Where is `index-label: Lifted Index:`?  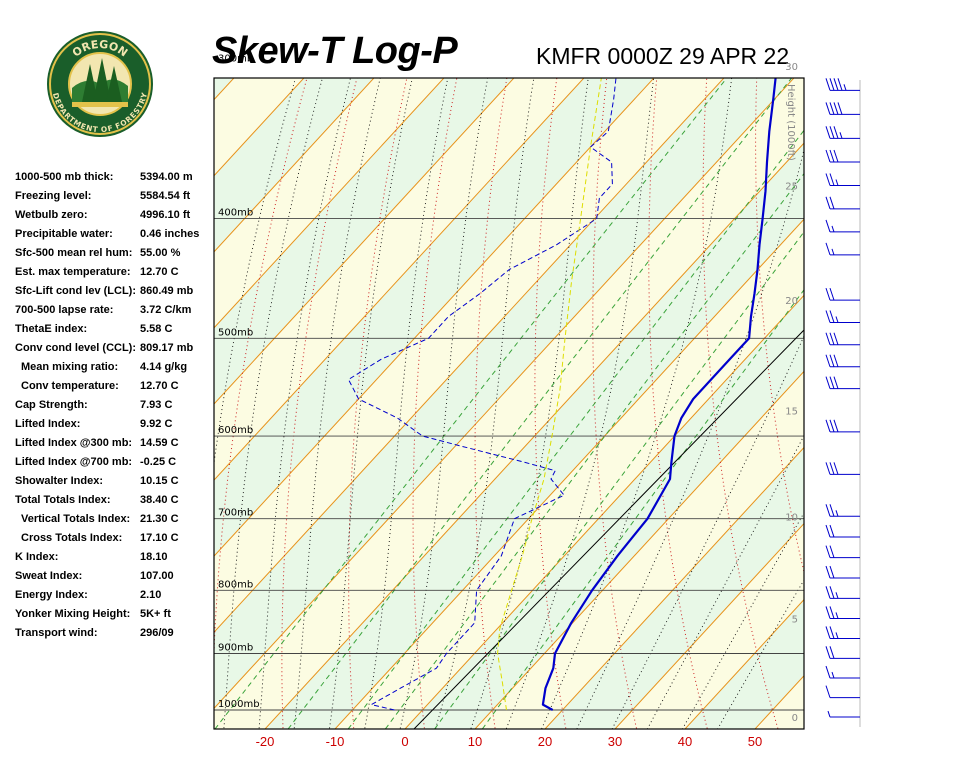 index-label: Lifted Index: is located at coordinates (48, 424).